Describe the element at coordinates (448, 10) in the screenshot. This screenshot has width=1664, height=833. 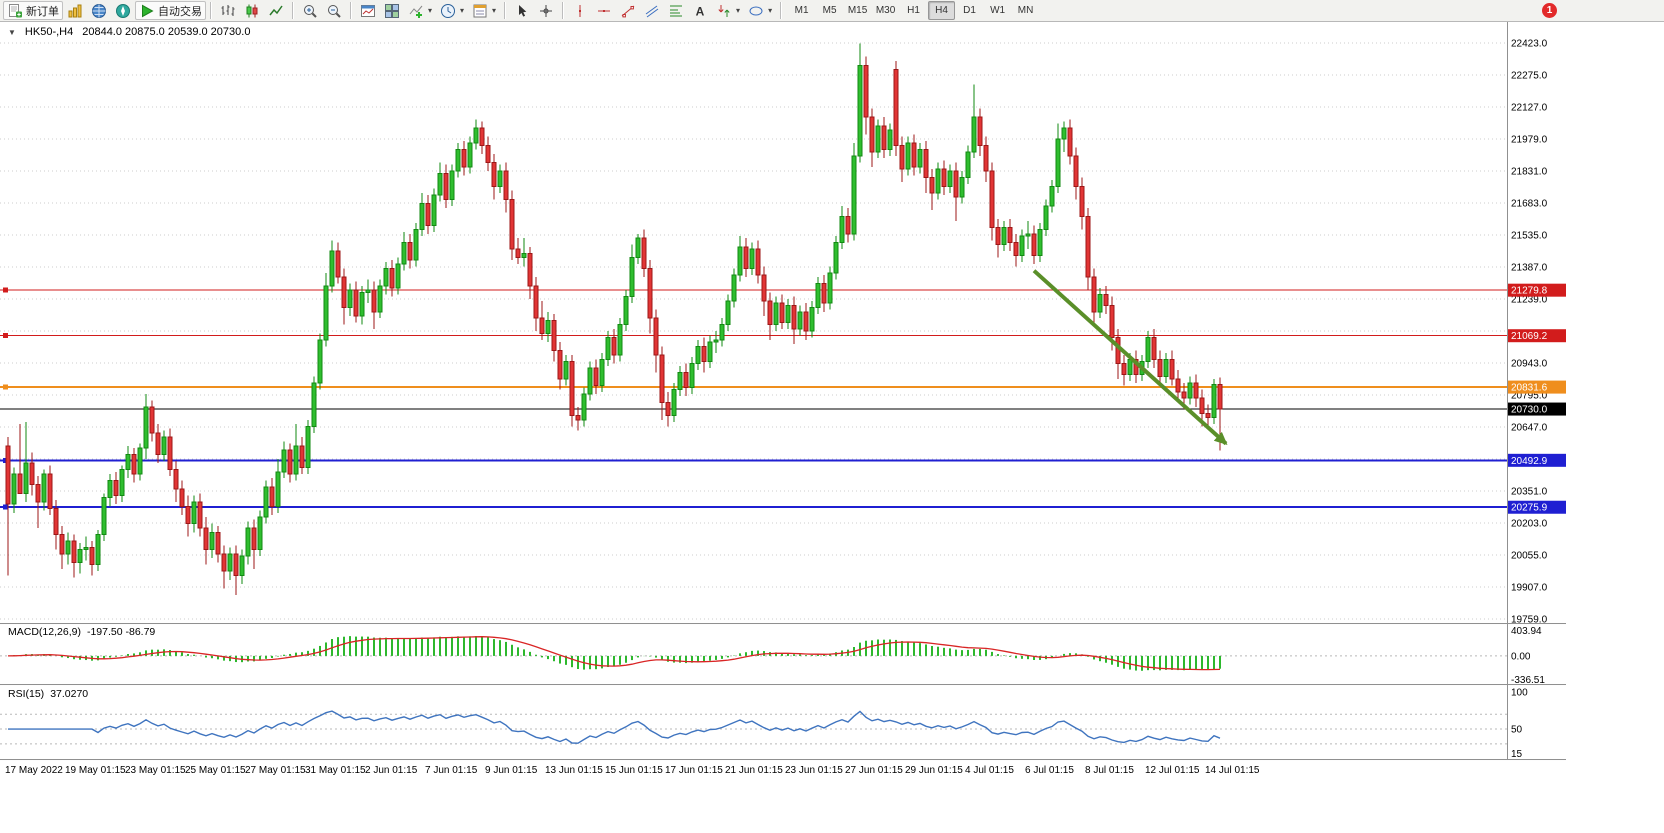
I see `clock-icon` at that location.